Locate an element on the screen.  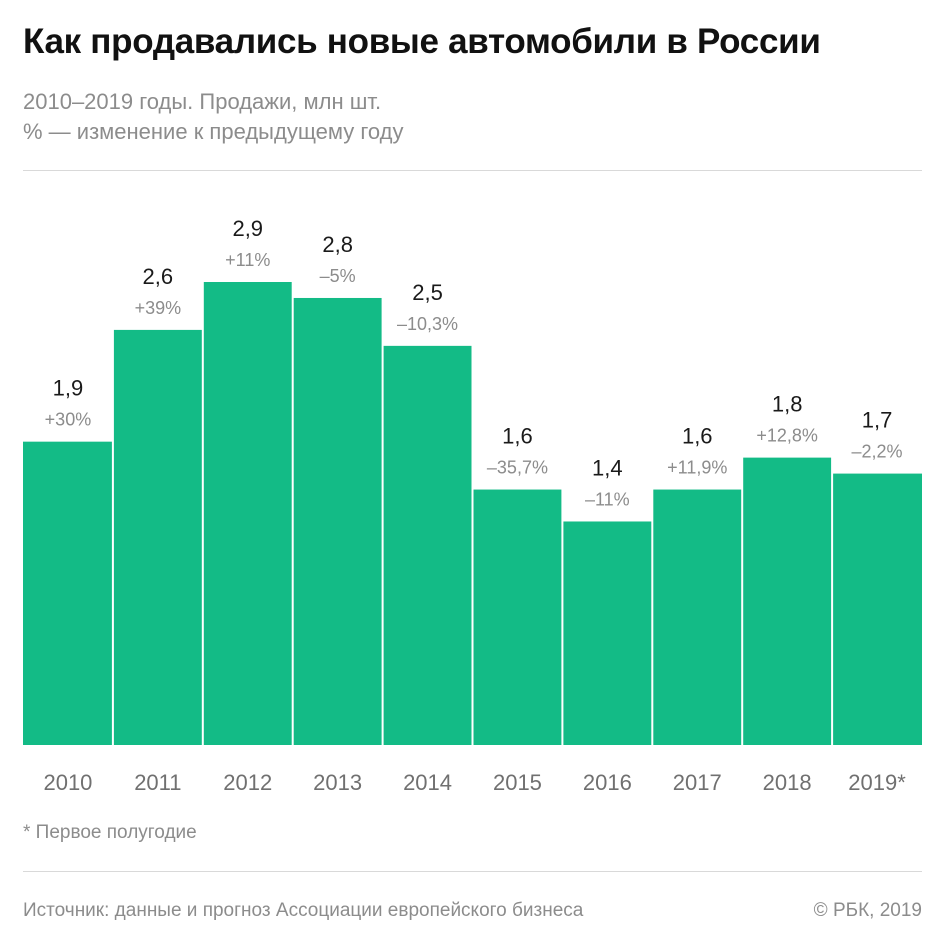
x-tick-label: 2011 is located at coordinates (157, 782).